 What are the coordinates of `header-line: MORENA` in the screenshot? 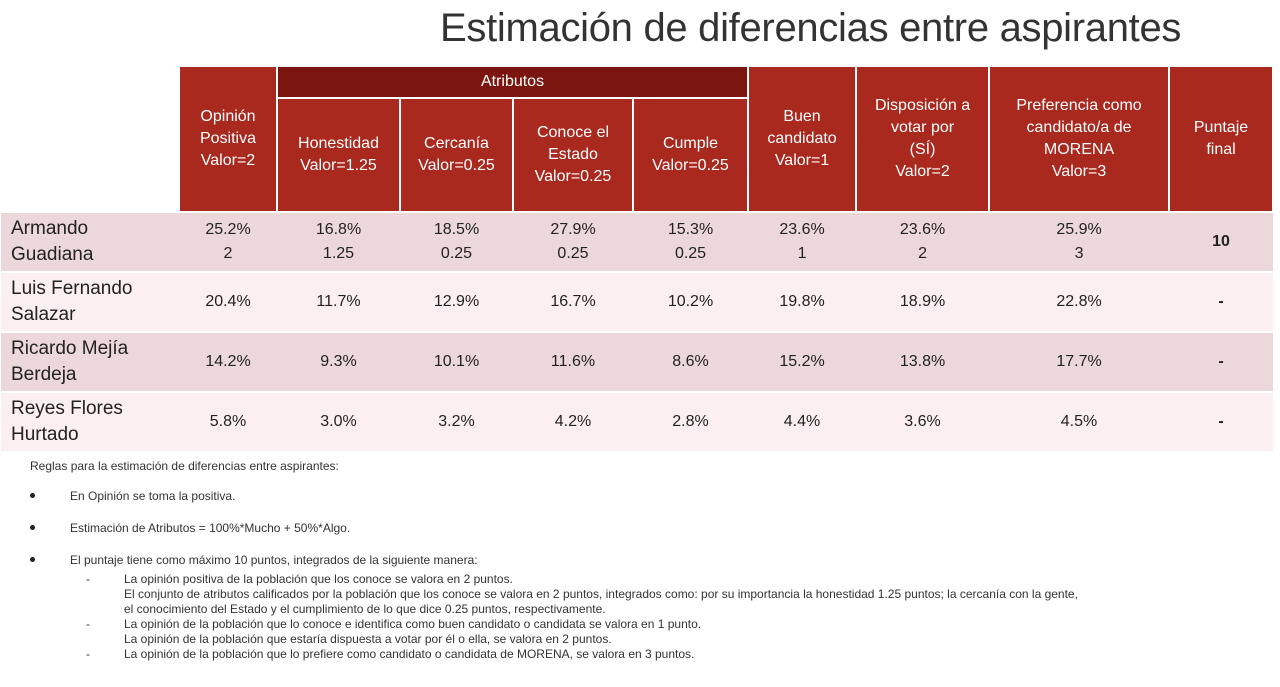 It's located at (1079, 149).